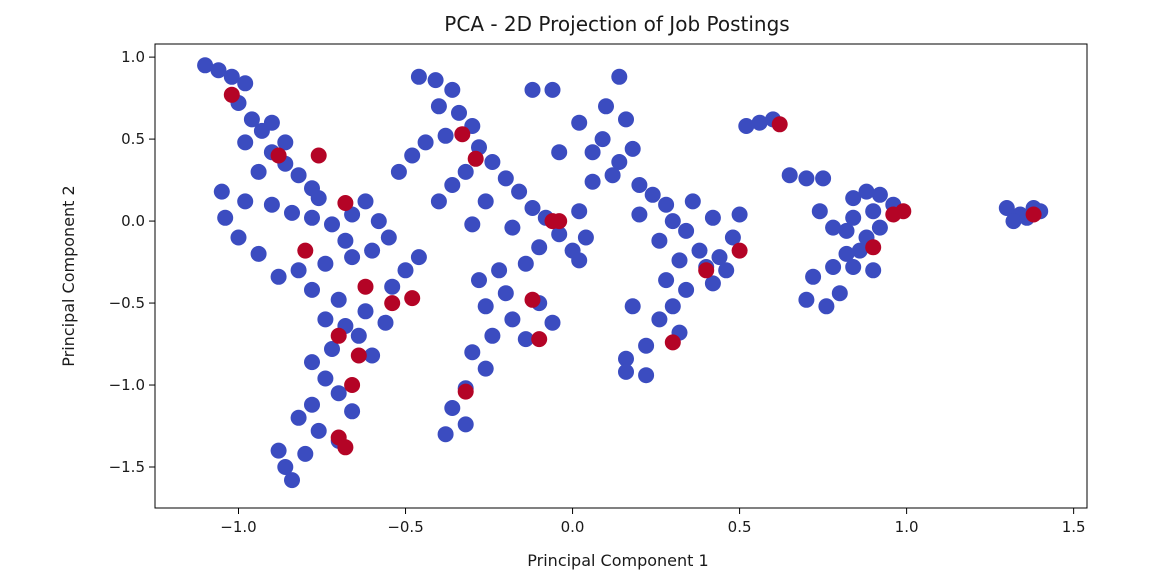 This screenshot has height=588, width=1165. What do you see at coordinates (405, 527) in the screenshot?
I see `x-tick-label: −0.5` at bounding box center [405, 527].